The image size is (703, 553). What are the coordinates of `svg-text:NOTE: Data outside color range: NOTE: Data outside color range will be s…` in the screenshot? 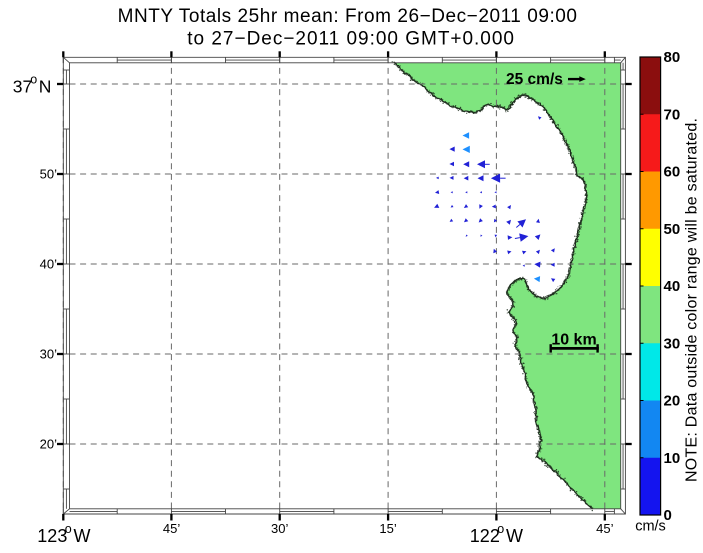 It's located at (692, 300).